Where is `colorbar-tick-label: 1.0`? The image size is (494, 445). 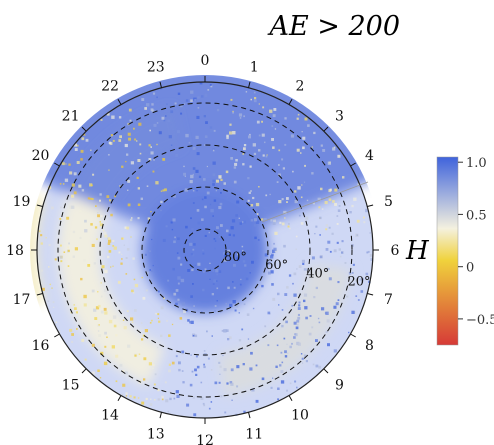 colorbar-tick-label: 1.0 is located at coordinates (476, 163).